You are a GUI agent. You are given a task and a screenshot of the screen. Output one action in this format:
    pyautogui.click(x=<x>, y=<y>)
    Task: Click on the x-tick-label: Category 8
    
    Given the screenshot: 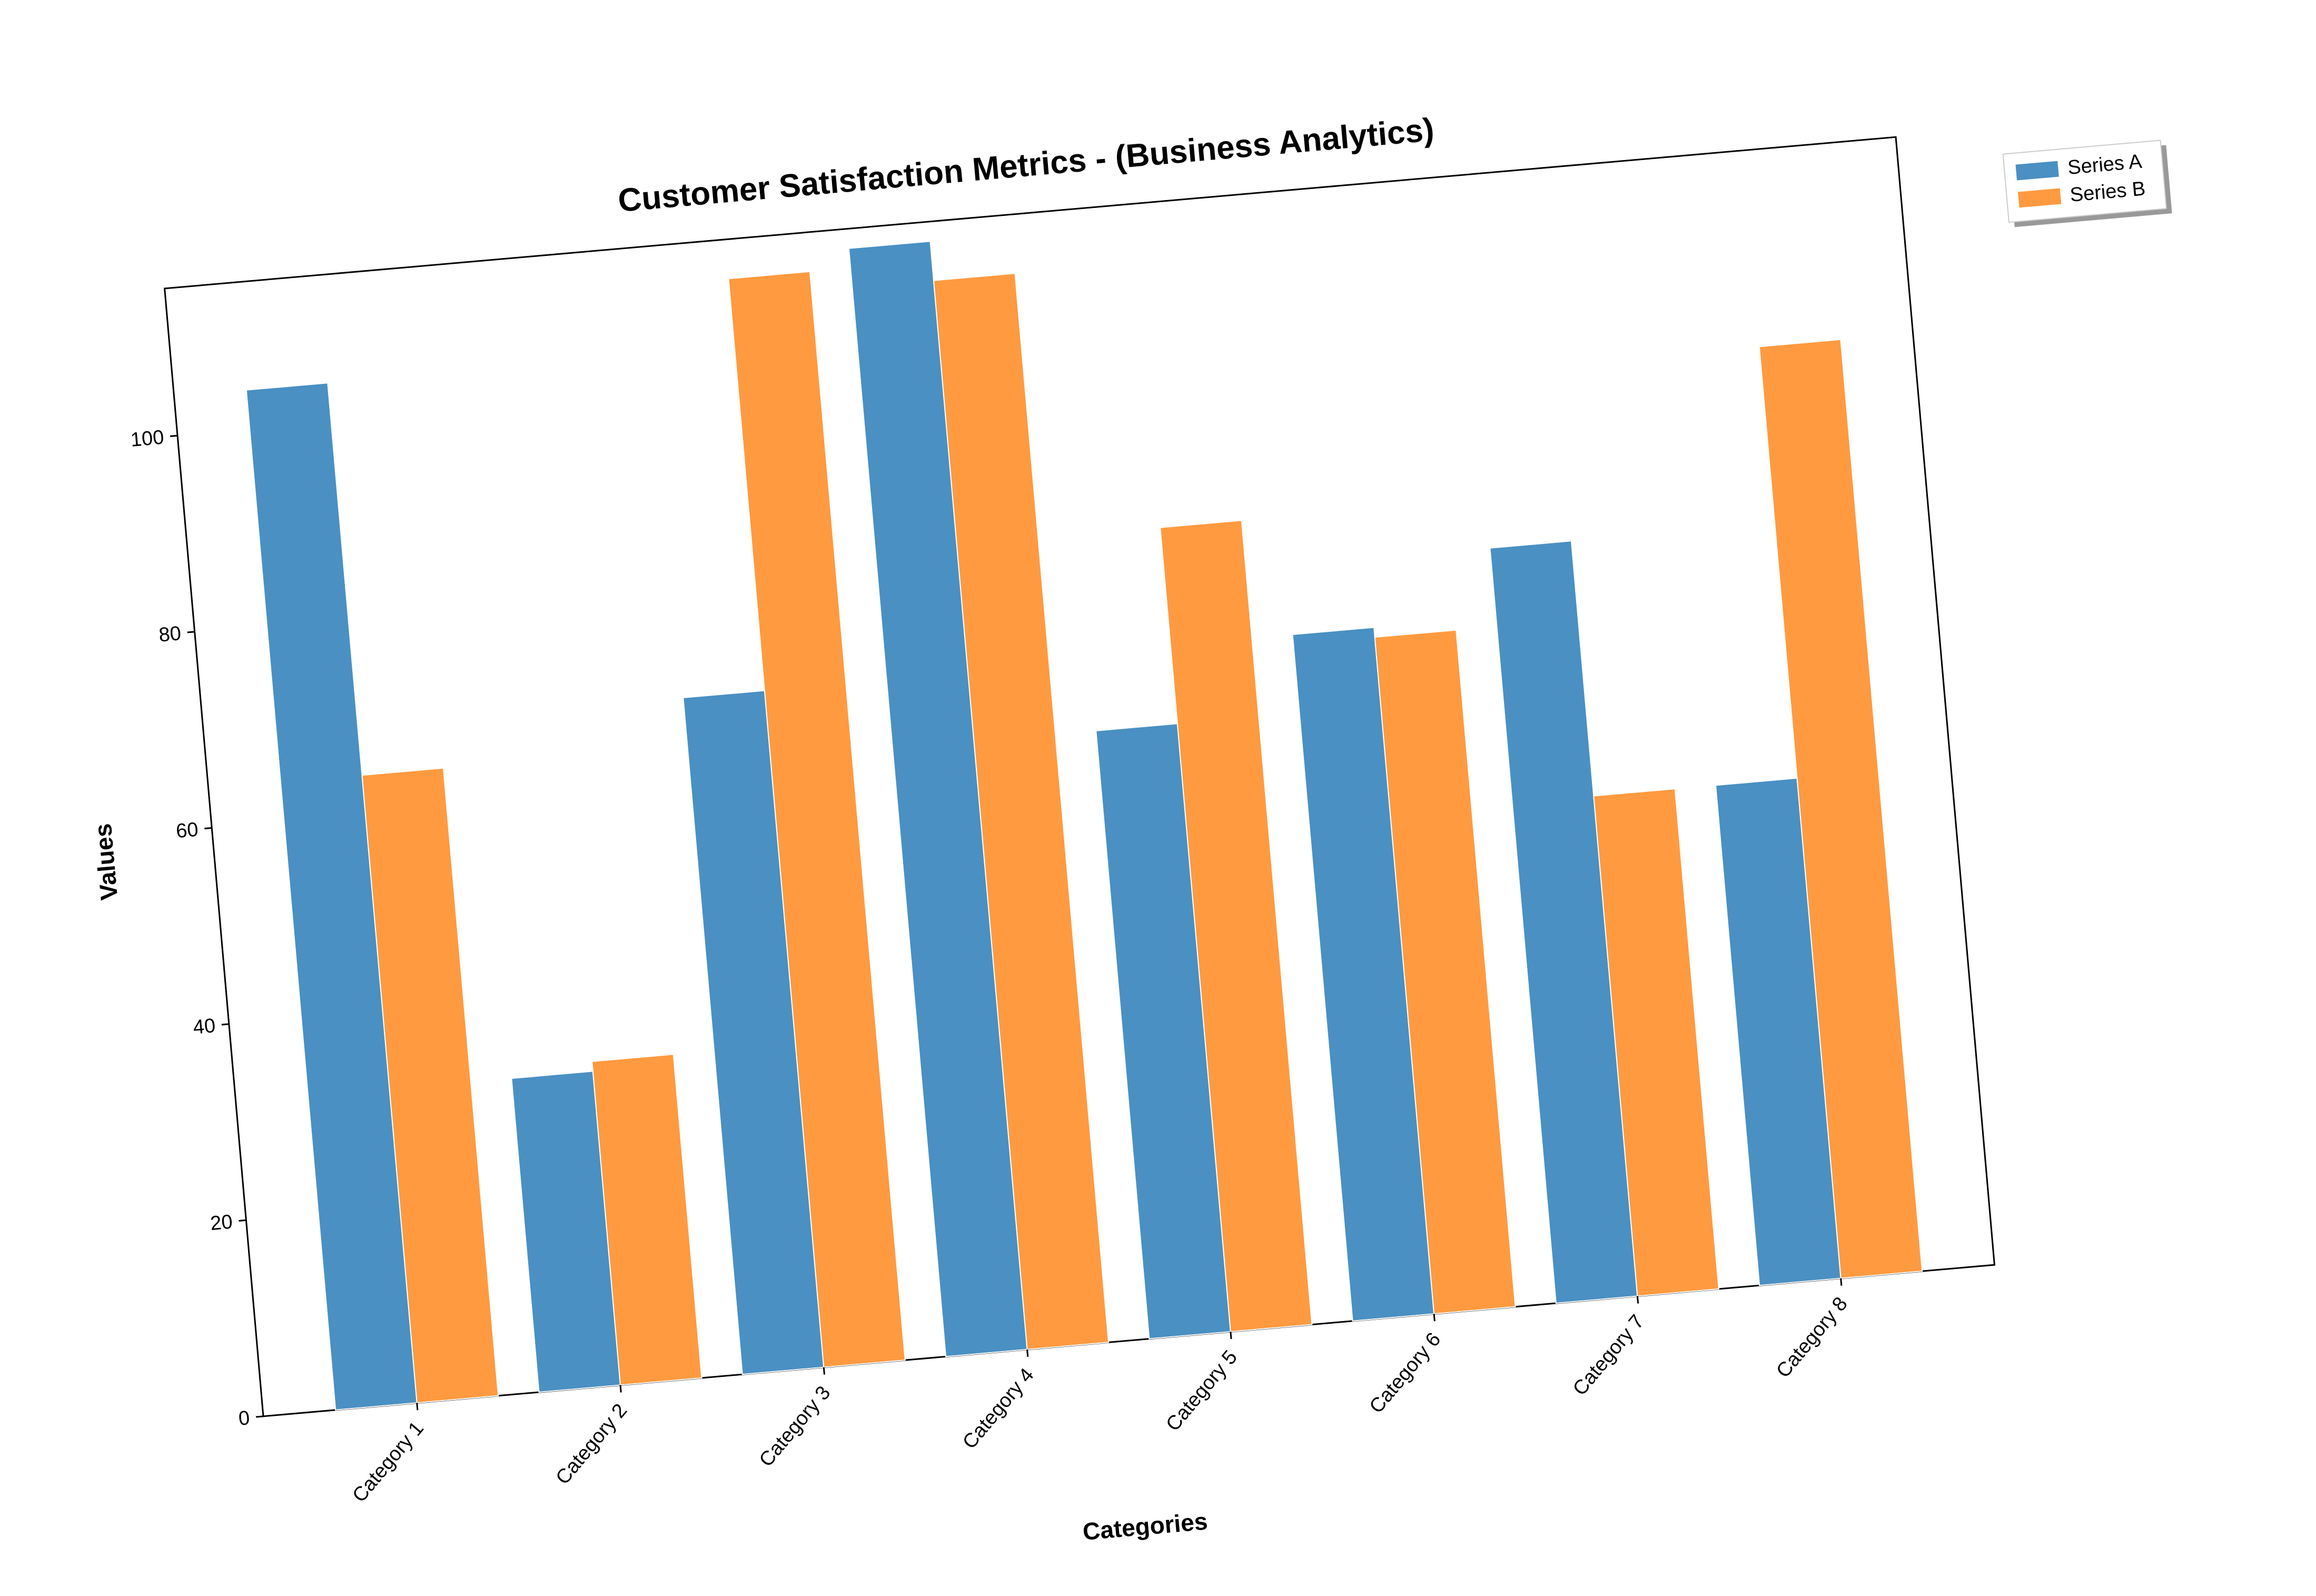 What is the action you would take?
    pyautogui.click(x=1812, y=1338)
    